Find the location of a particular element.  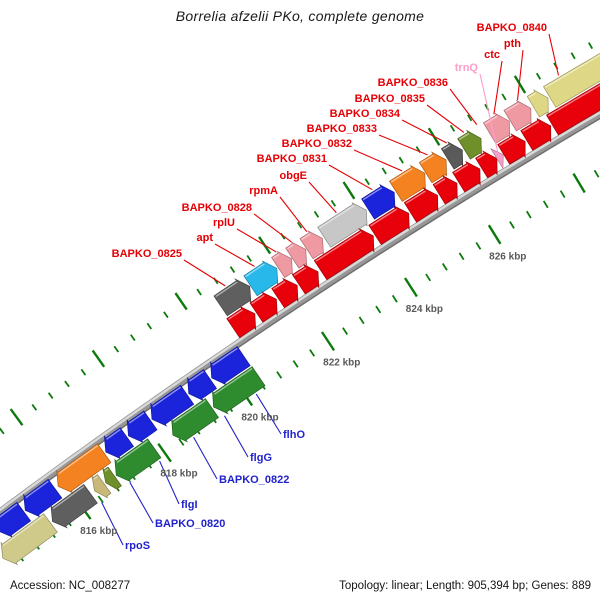

gene-label-rplU: rplU is located at coordinates (224, 223).